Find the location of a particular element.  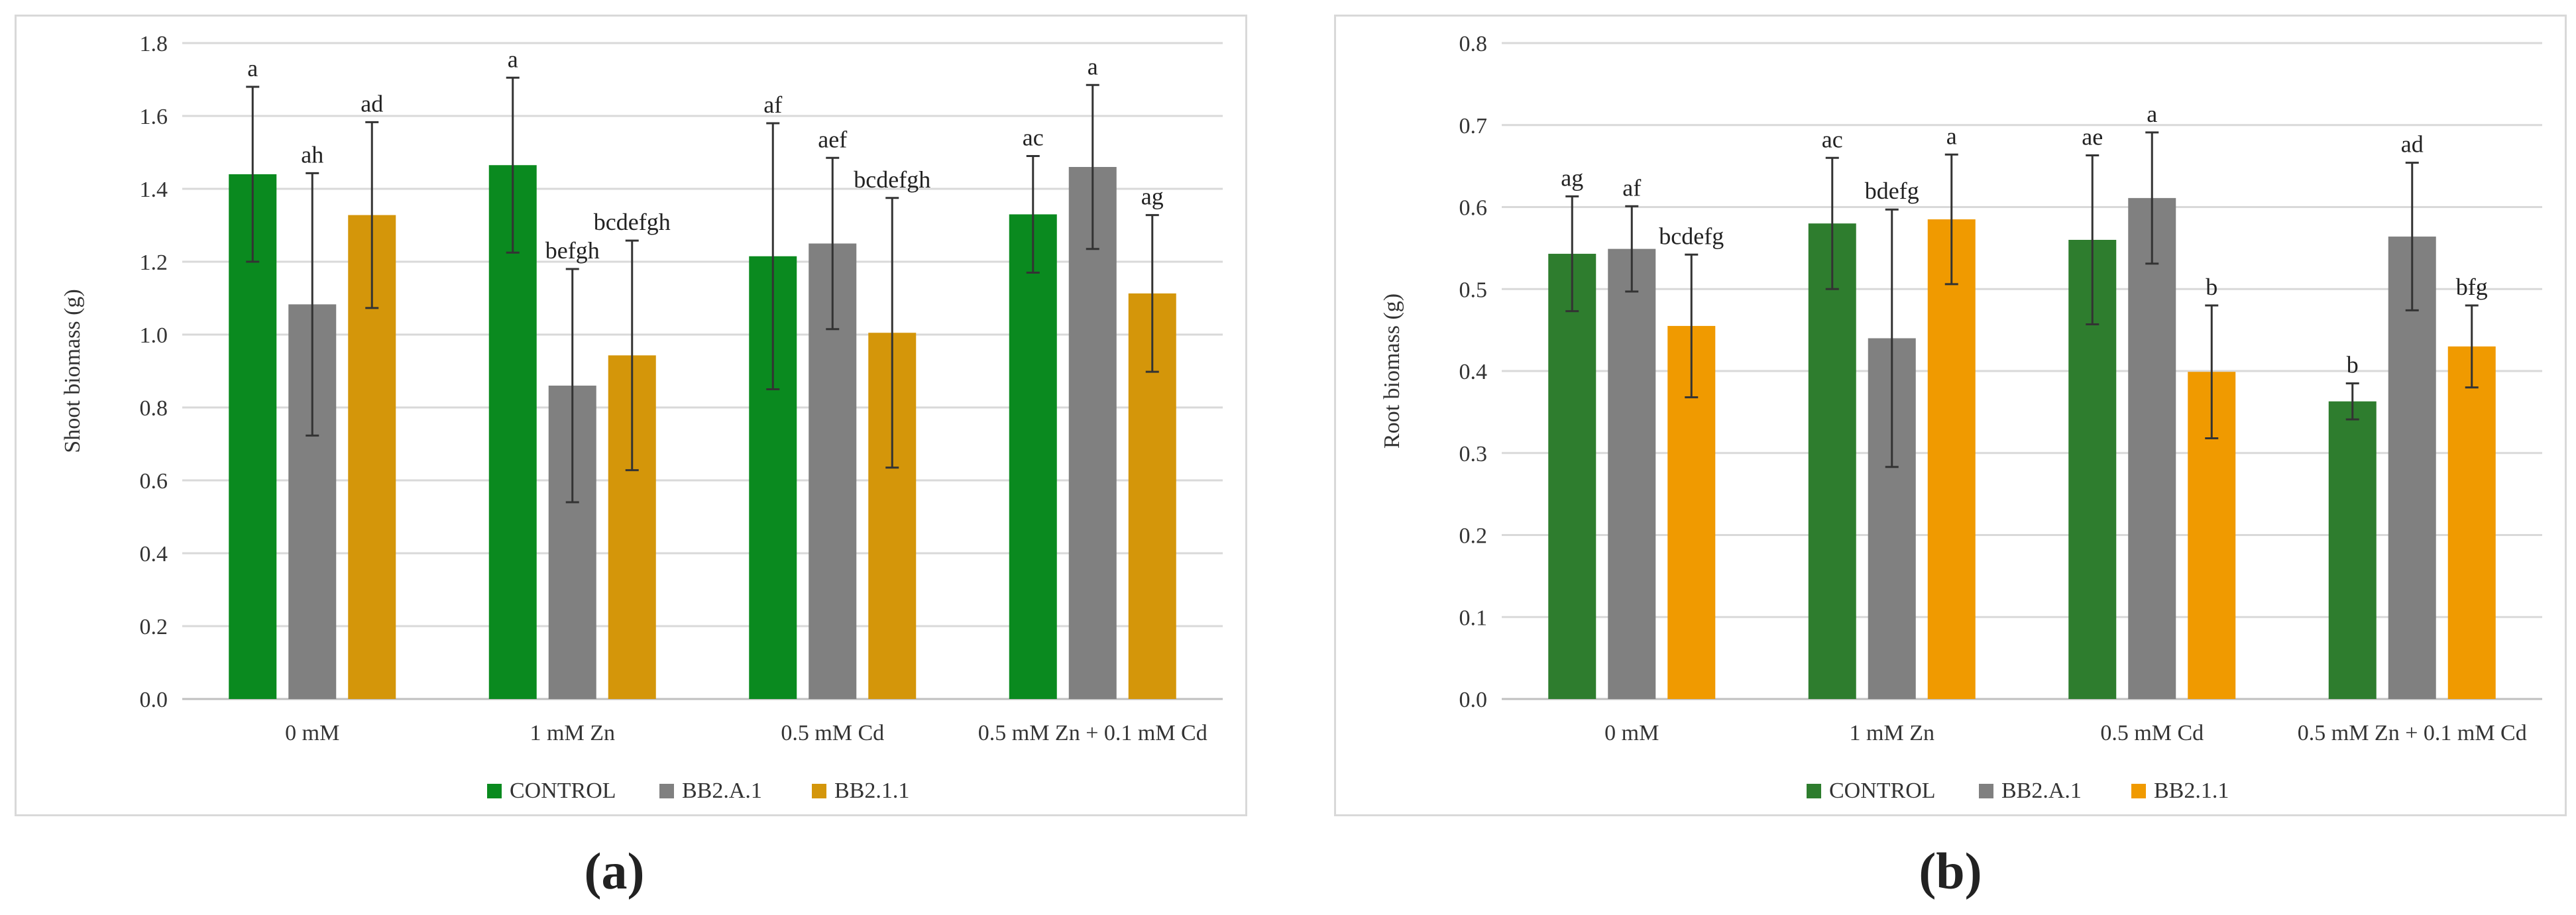

y-tick-label: 0.3 is located at coordinates (1474, 454).